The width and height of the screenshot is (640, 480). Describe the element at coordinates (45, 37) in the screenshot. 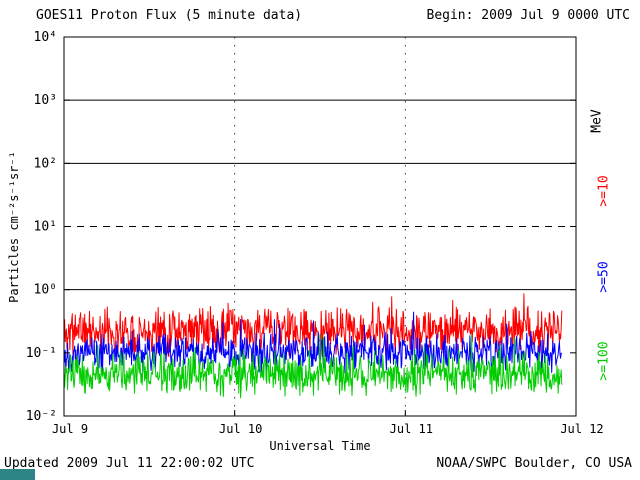

I see `y-tick-label: 10⁴` at that location.